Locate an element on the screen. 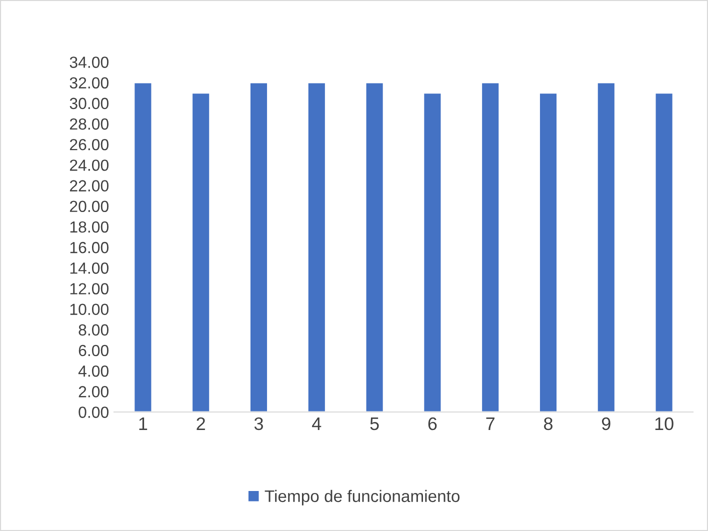 The width and height of the screenshot is (708, 531). y-tick-label: 12.00 is located at coordinates (89, 288).